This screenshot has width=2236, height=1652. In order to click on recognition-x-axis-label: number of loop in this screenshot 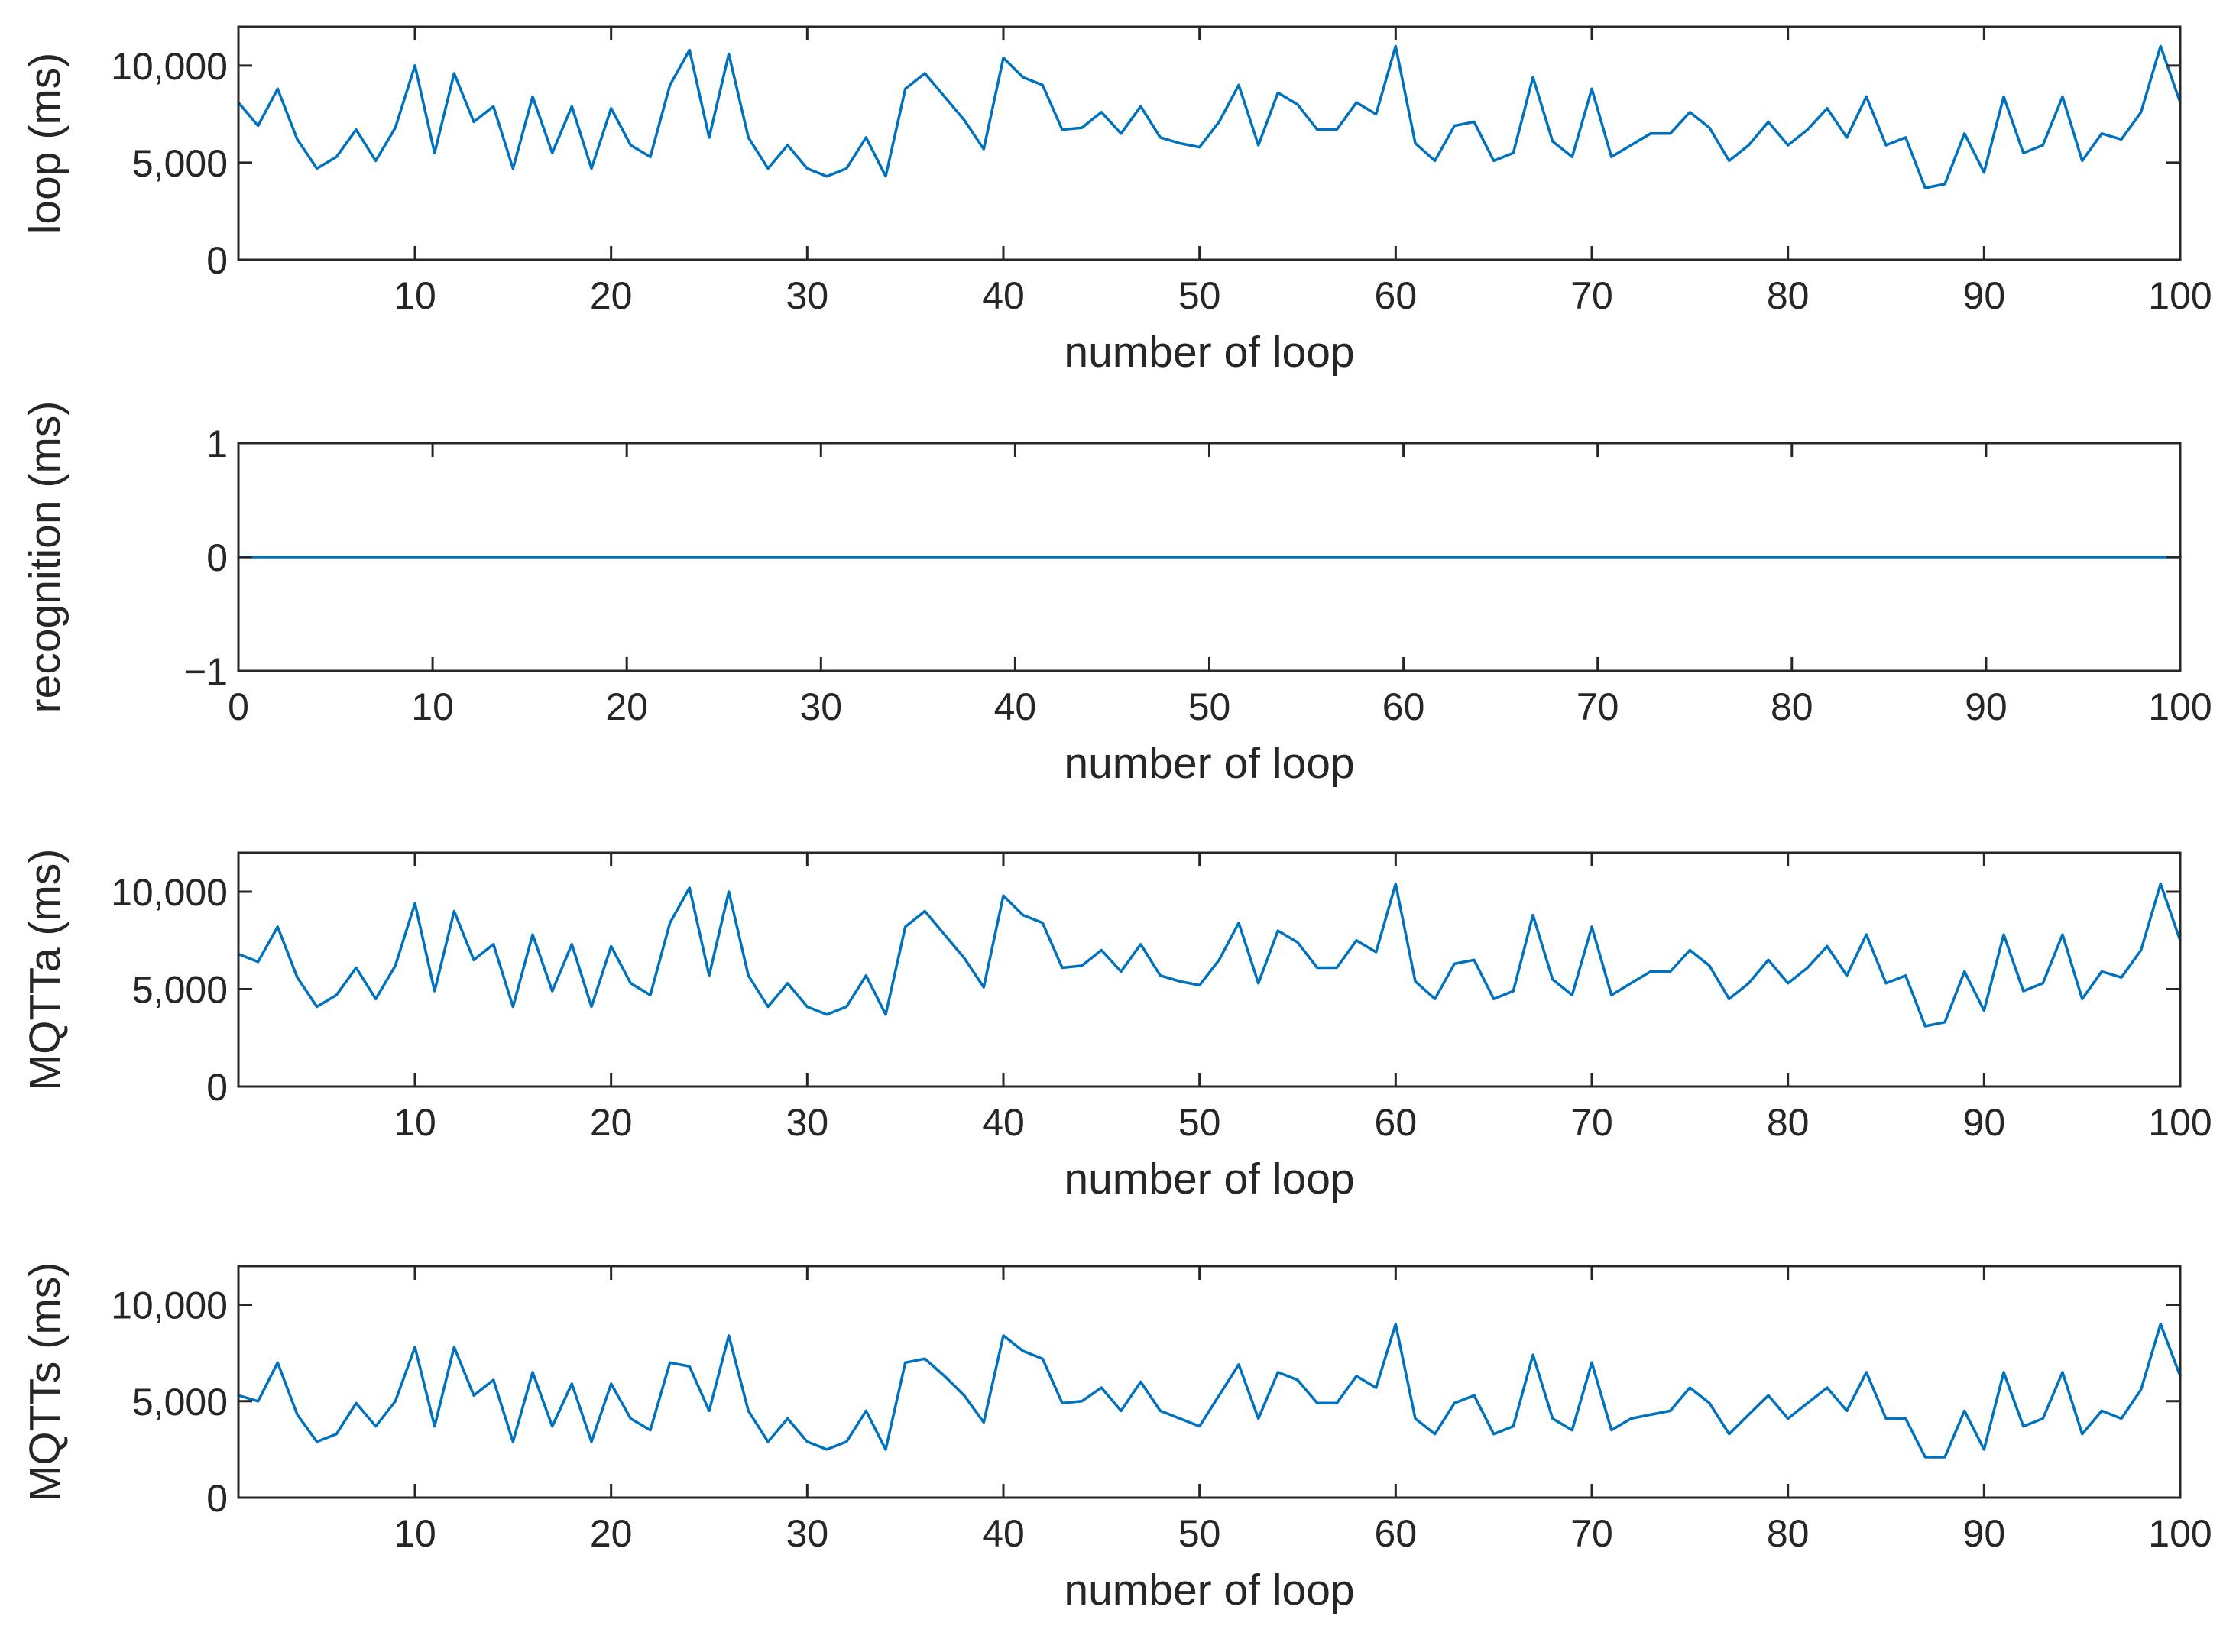, I will do `click(1209, 763)`.